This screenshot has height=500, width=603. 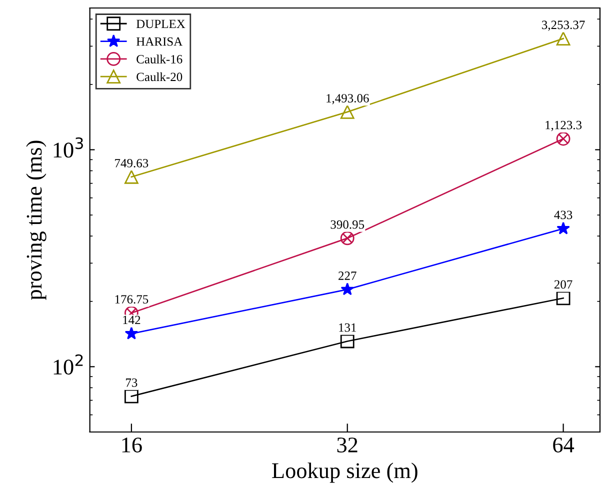 I want to click on y-tick-label: 10$^{3}$, so click(x=68, y=147).